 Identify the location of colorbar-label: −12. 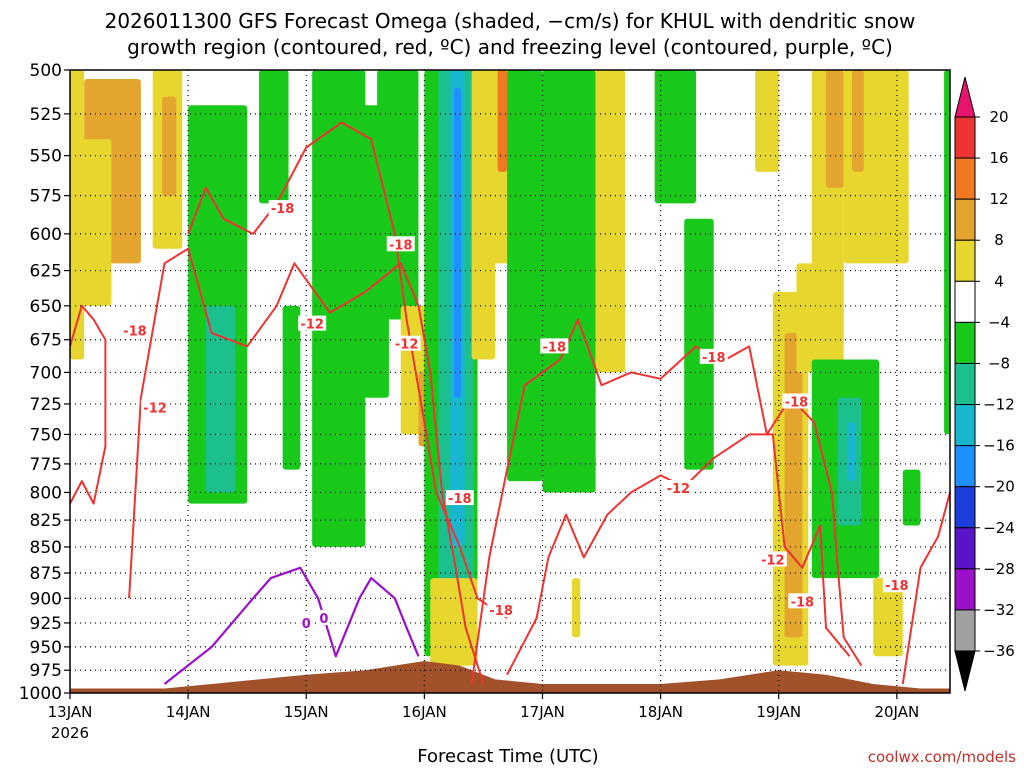
(999, 405).